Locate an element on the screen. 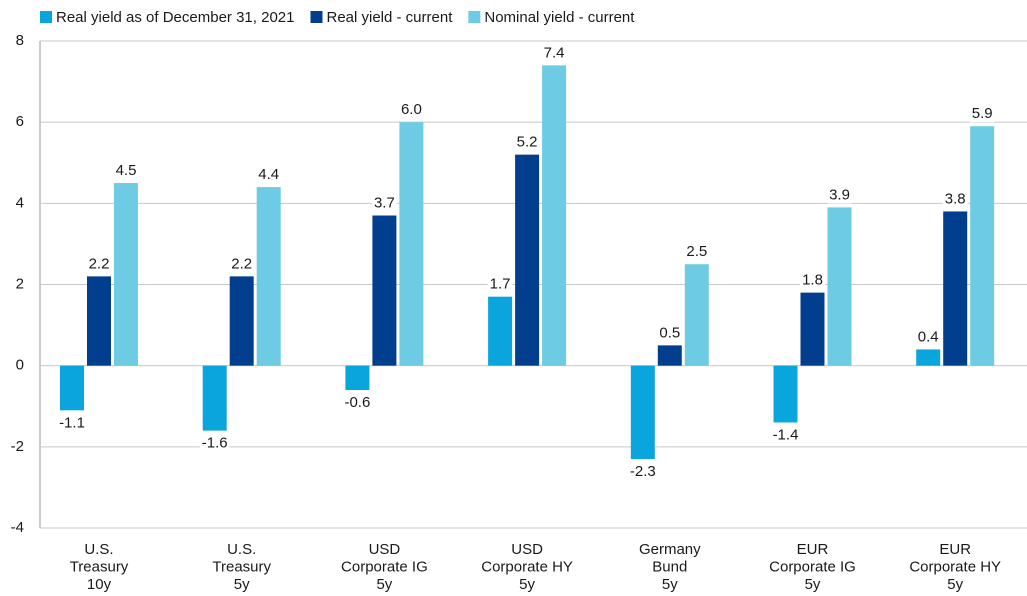 The image size is (1027, 596). data-label: 4.5 is located at coordinates (126, 170).